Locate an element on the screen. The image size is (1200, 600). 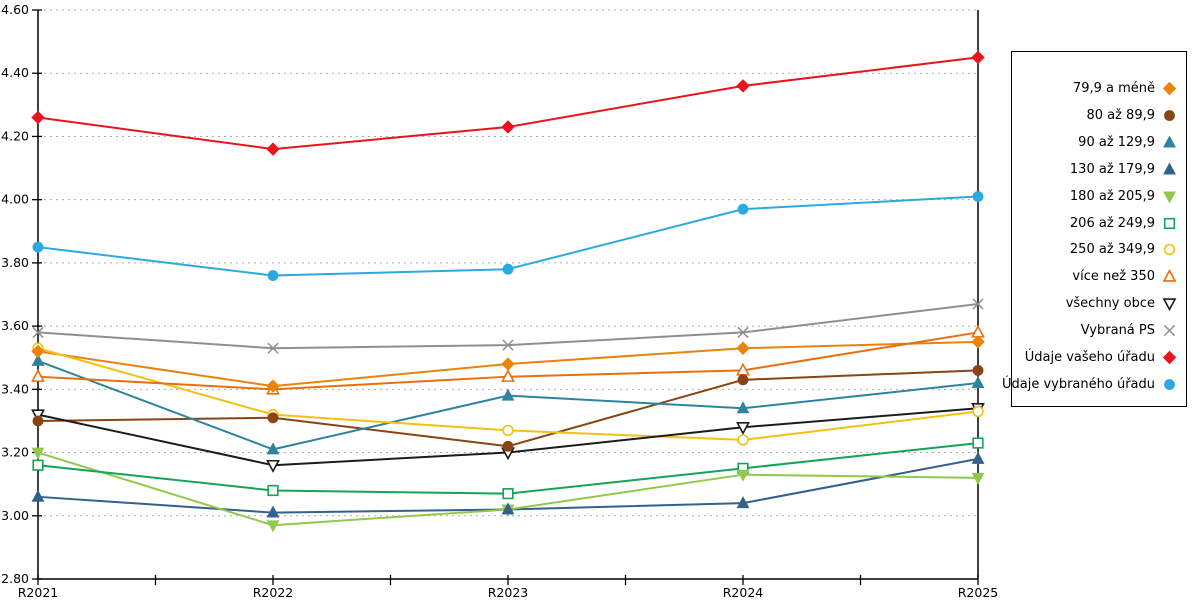
legend-label: 80 až 89,9 is located at coordinates (1120, 115).